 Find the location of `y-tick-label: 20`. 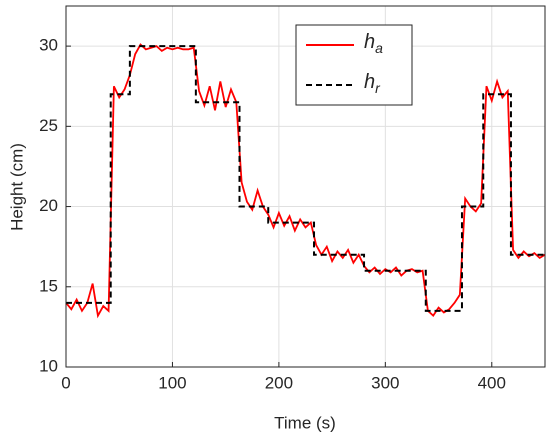

y-tick-label: 20 is located at coordinates (48, 205).